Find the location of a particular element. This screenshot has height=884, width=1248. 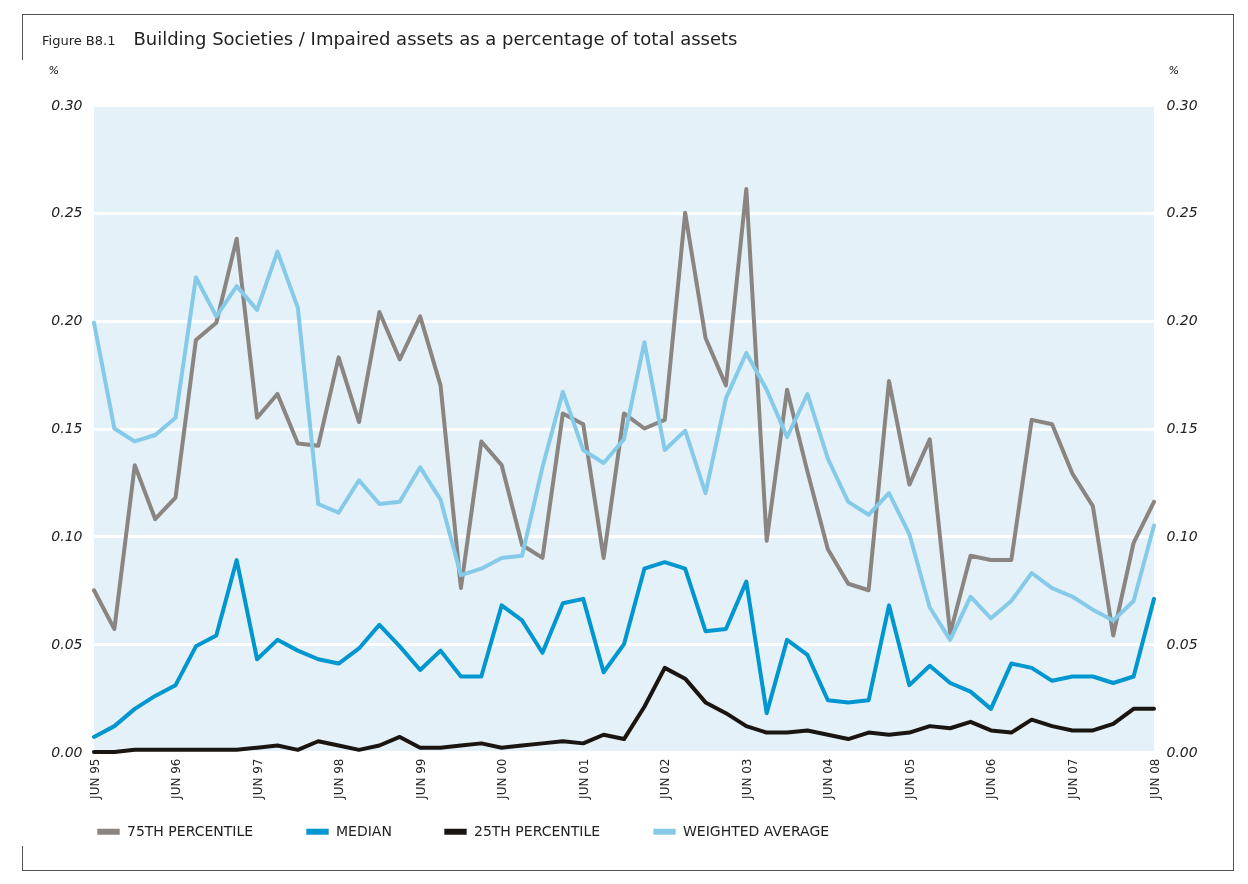

y-tick-label: 0.20 is located at coordinates (67, 320).